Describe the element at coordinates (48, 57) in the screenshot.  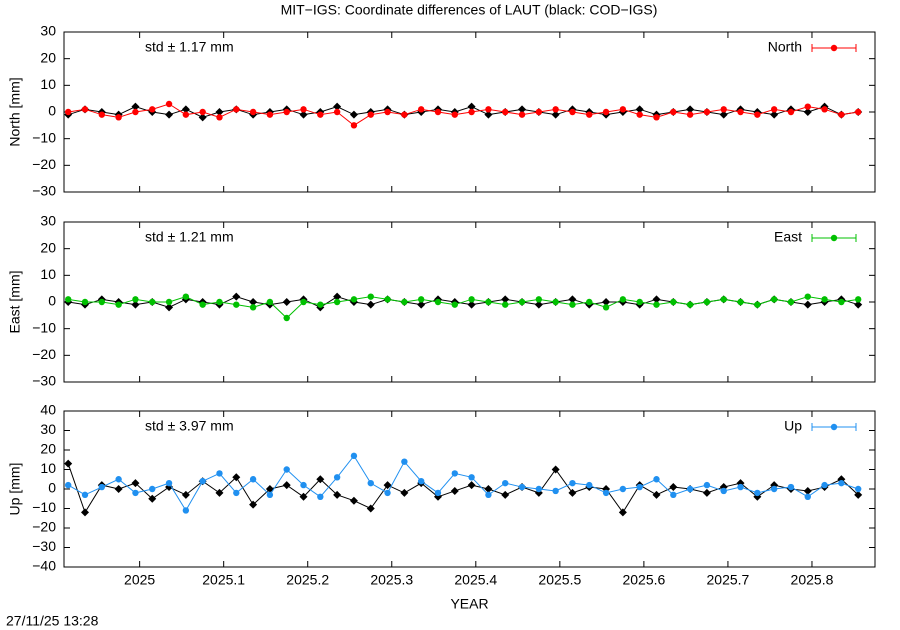
I see `y-tick-label: 20` at that location.